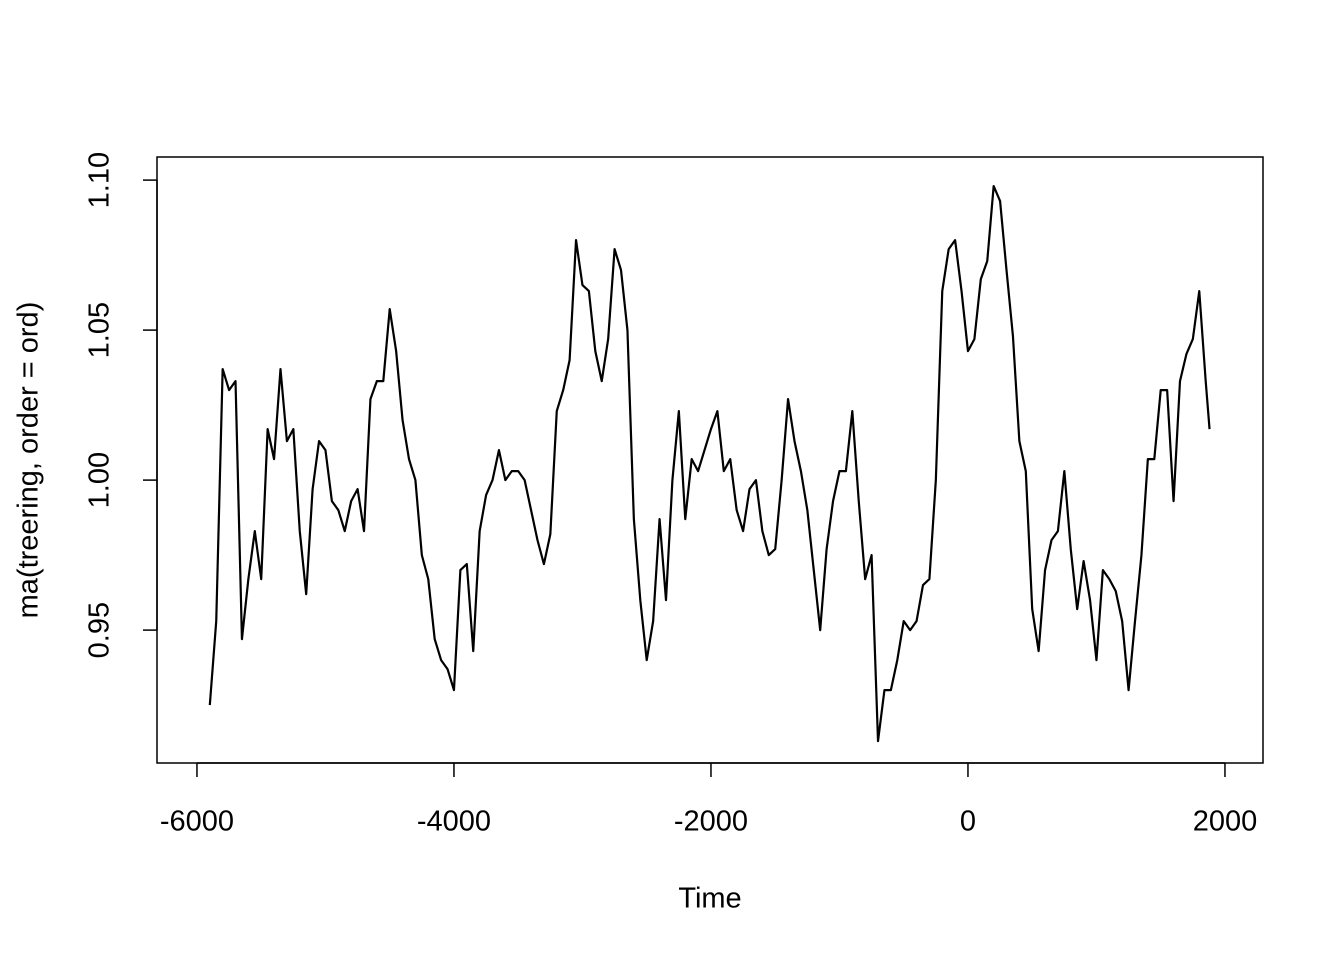 This screenshot has width=1344, height=965. What do you see at coordinates (100, 180) in the screenshot?
I see `y-tick-label: 1.10` at bounding box center [100, 180].